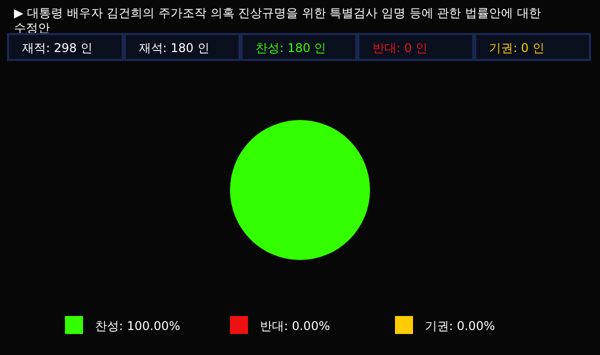 The height and width of the screenshot is (355, 600). I want to click on text: 재적: 298 인, so click(57, 48).